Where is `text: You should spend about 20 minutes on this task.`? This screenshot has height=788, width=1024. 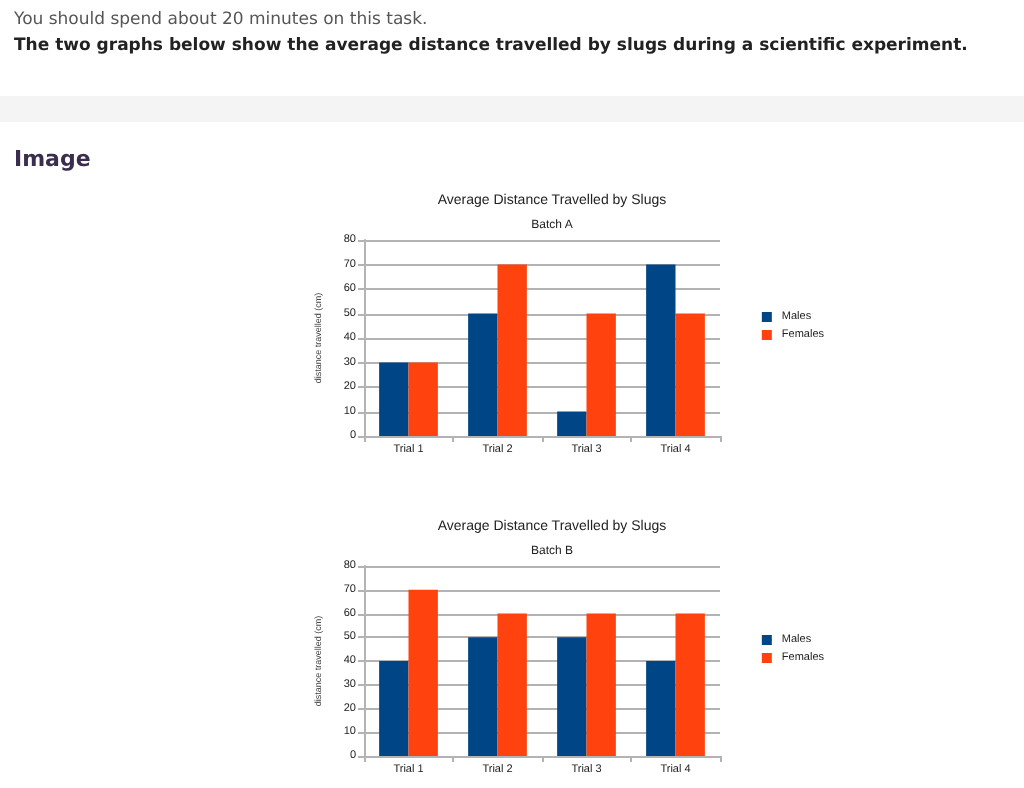 text: You should spend about 20 minutes on this task. is located at coordinates (221, 20).